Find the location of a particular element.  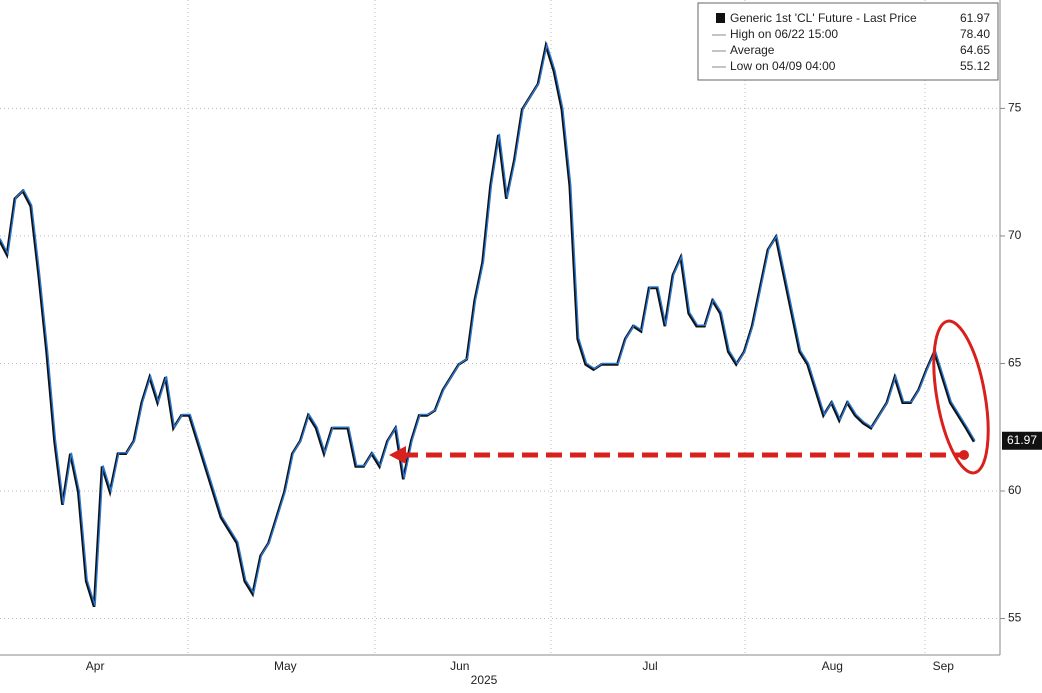

last-price-label: 61.97 is located at coordinates (1022, 440).